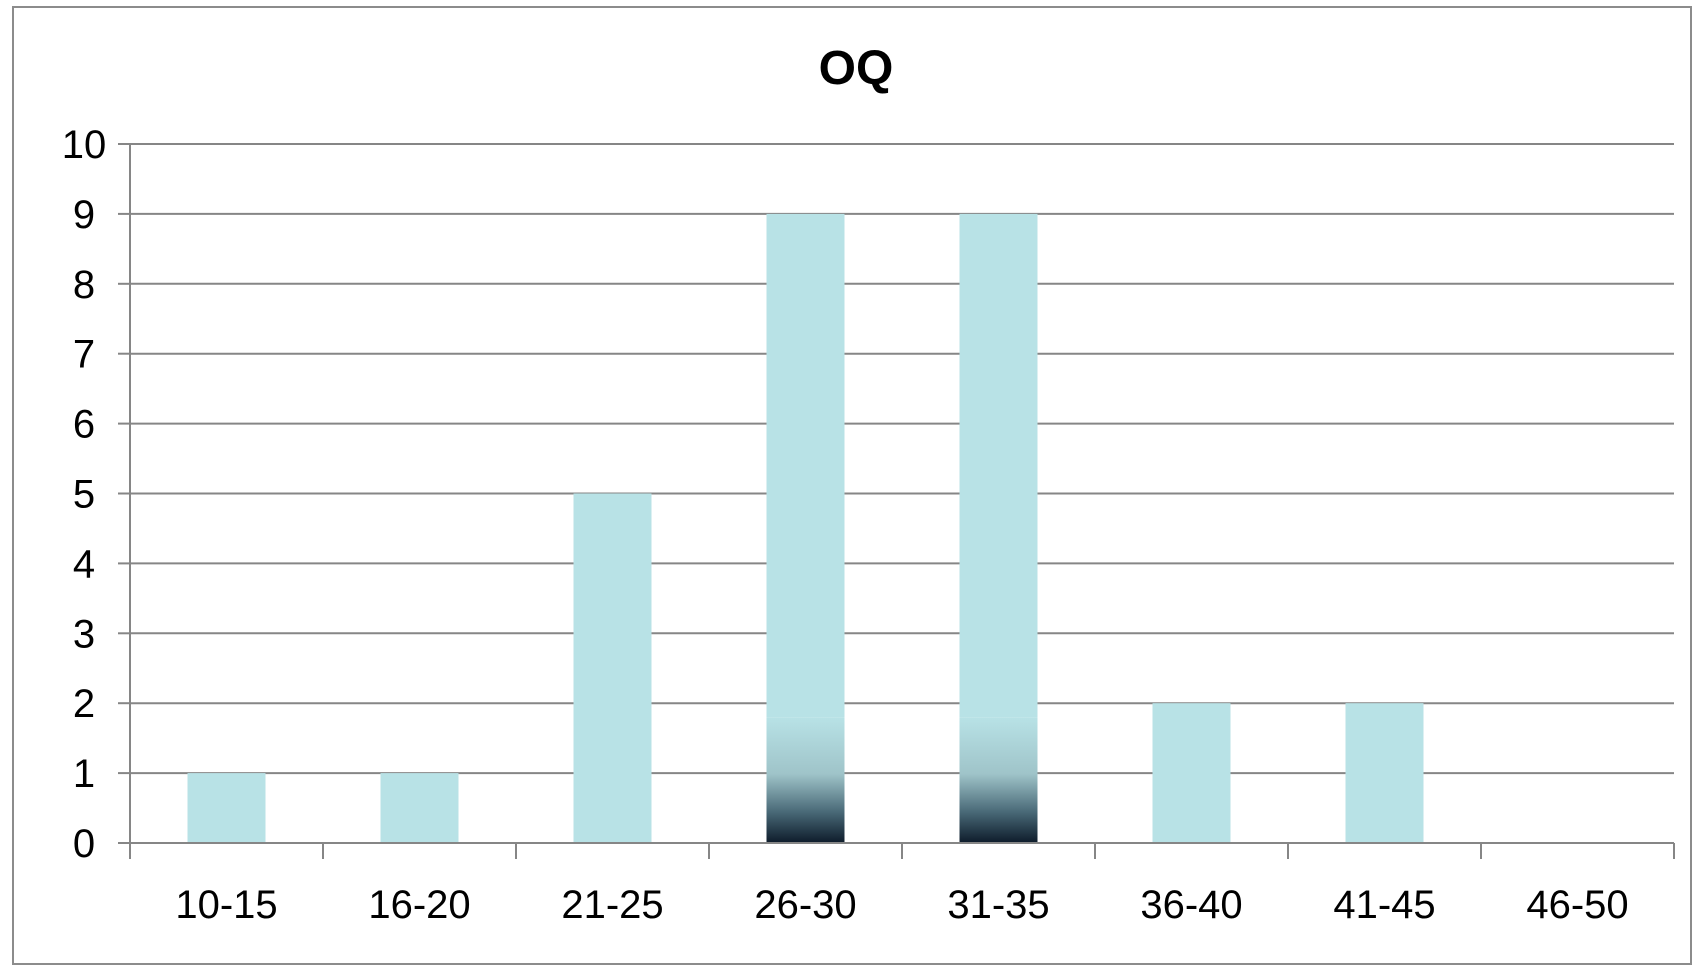 Image resolution: width=1704 pixels, height=971 pixels. I want to click on y-tick-label: 10, so click(84, 145).